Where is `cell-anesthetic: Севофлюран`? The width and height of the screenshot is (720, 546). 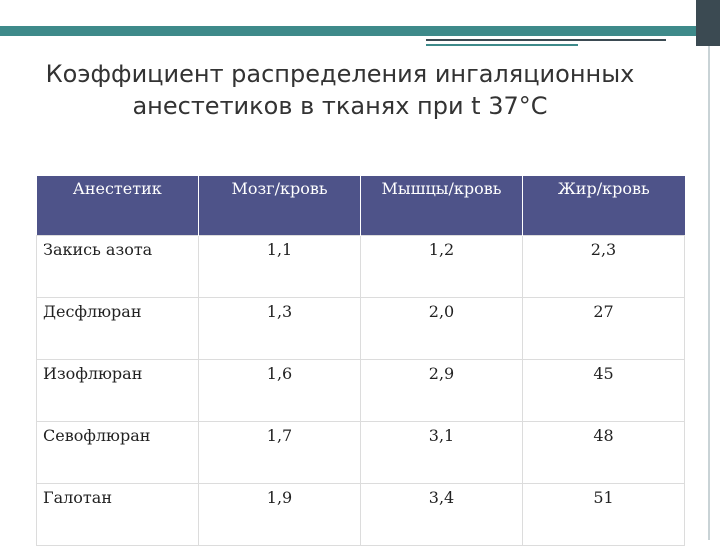
cell-anesthetic: Севофлюран is located at coordinates (117, 452).